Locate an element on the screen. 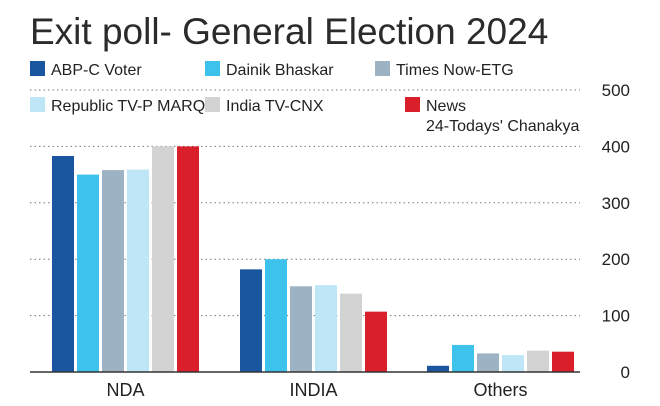 The width and height of the screenshot is (660, 406). legend-label: Republic TV-P MARQ is located at coordinates (128, 106).